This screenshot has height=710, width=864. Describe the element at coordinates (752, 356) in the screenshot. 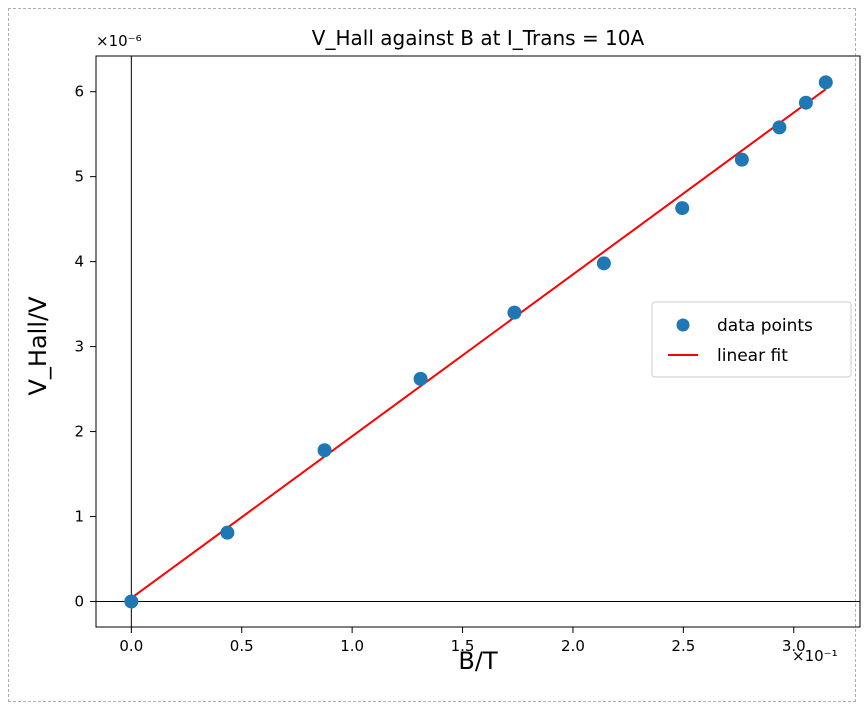

I see `legend-label-linear-fit: linear fit` at that location.